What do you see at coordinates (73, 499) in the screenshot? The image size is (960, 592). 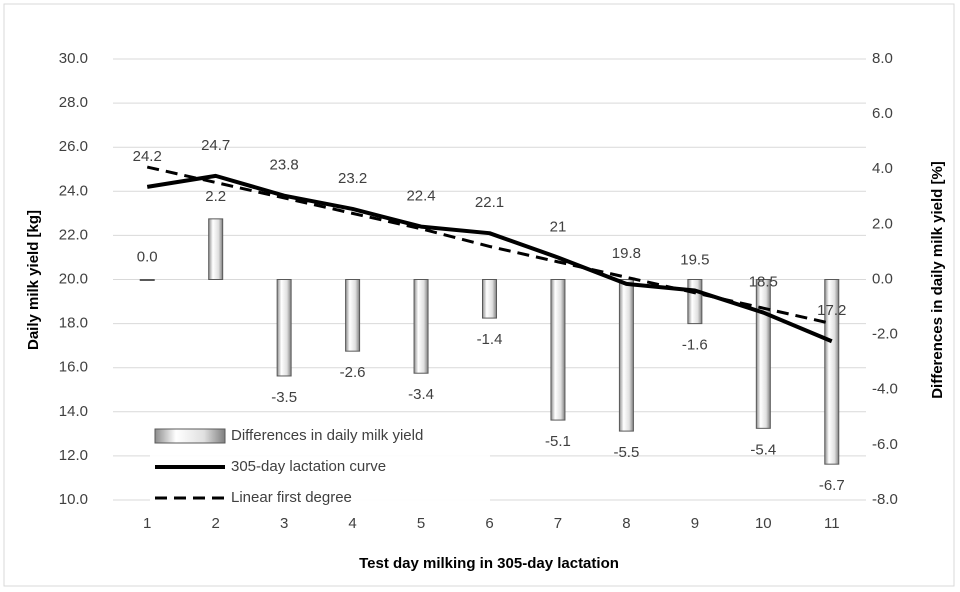 I see `y-tick-label: 10.0` at bounding box center [73, 499].